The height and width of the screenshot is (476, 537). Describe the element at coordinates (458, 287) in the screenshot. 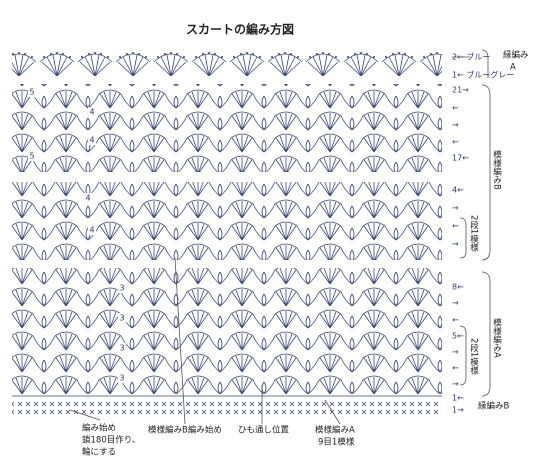

I see `row-marker: 8←` at that location.